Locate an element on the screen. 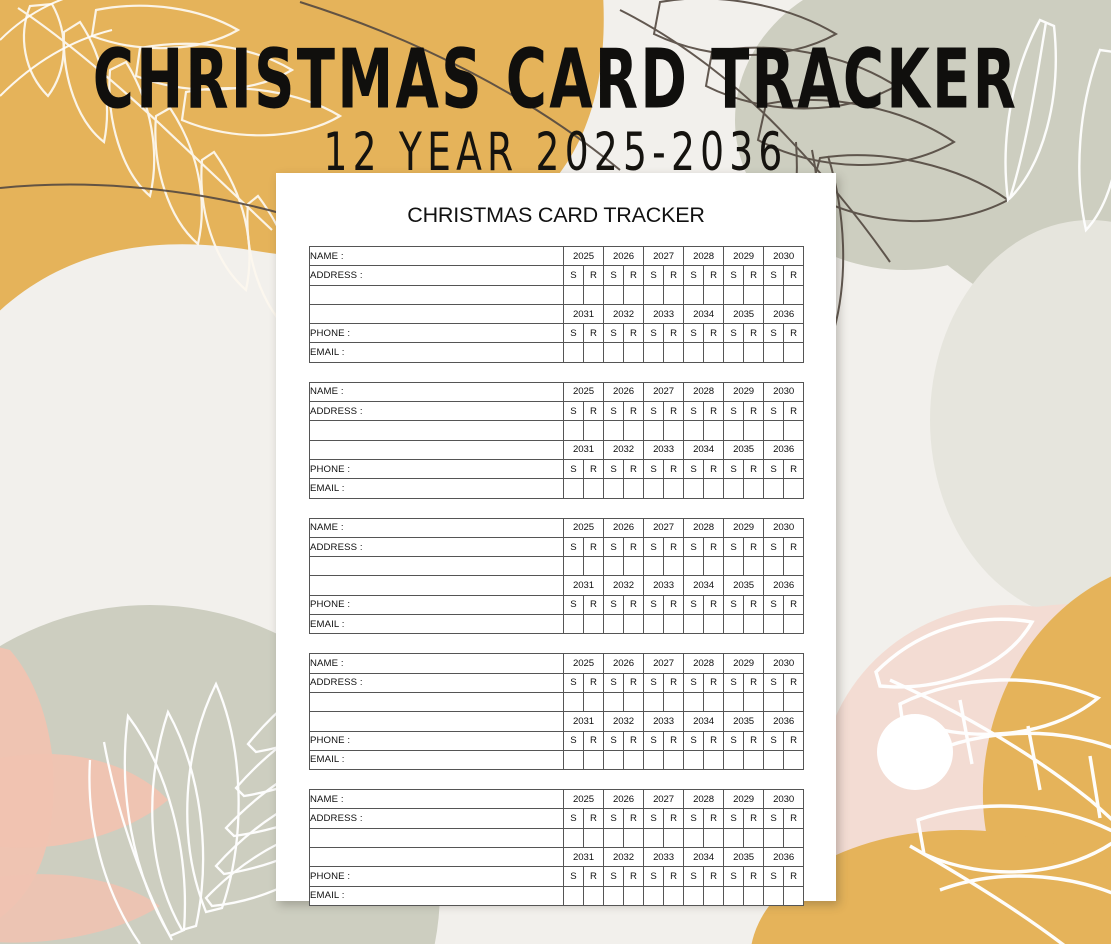 This screenshot has width=1111, height=944. check-cell-2031-R is located at coordinates (593, 760).